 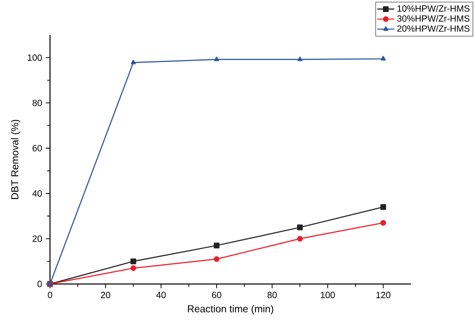 What do you see at coordinates (37, 103) in the screenshot?
I see `y-tick-label: 80` at bounding box center [37, 103].